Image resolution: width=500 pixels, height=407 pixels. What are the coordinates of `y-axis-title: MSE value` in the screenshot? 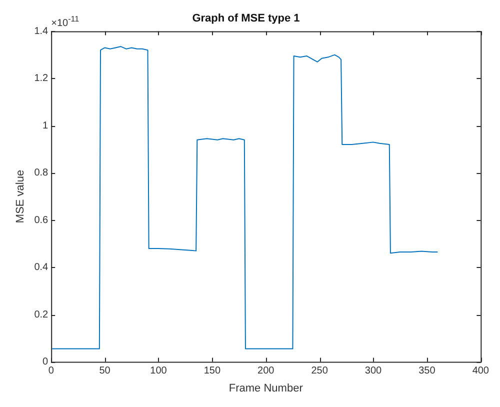 It's located at (20, 197).